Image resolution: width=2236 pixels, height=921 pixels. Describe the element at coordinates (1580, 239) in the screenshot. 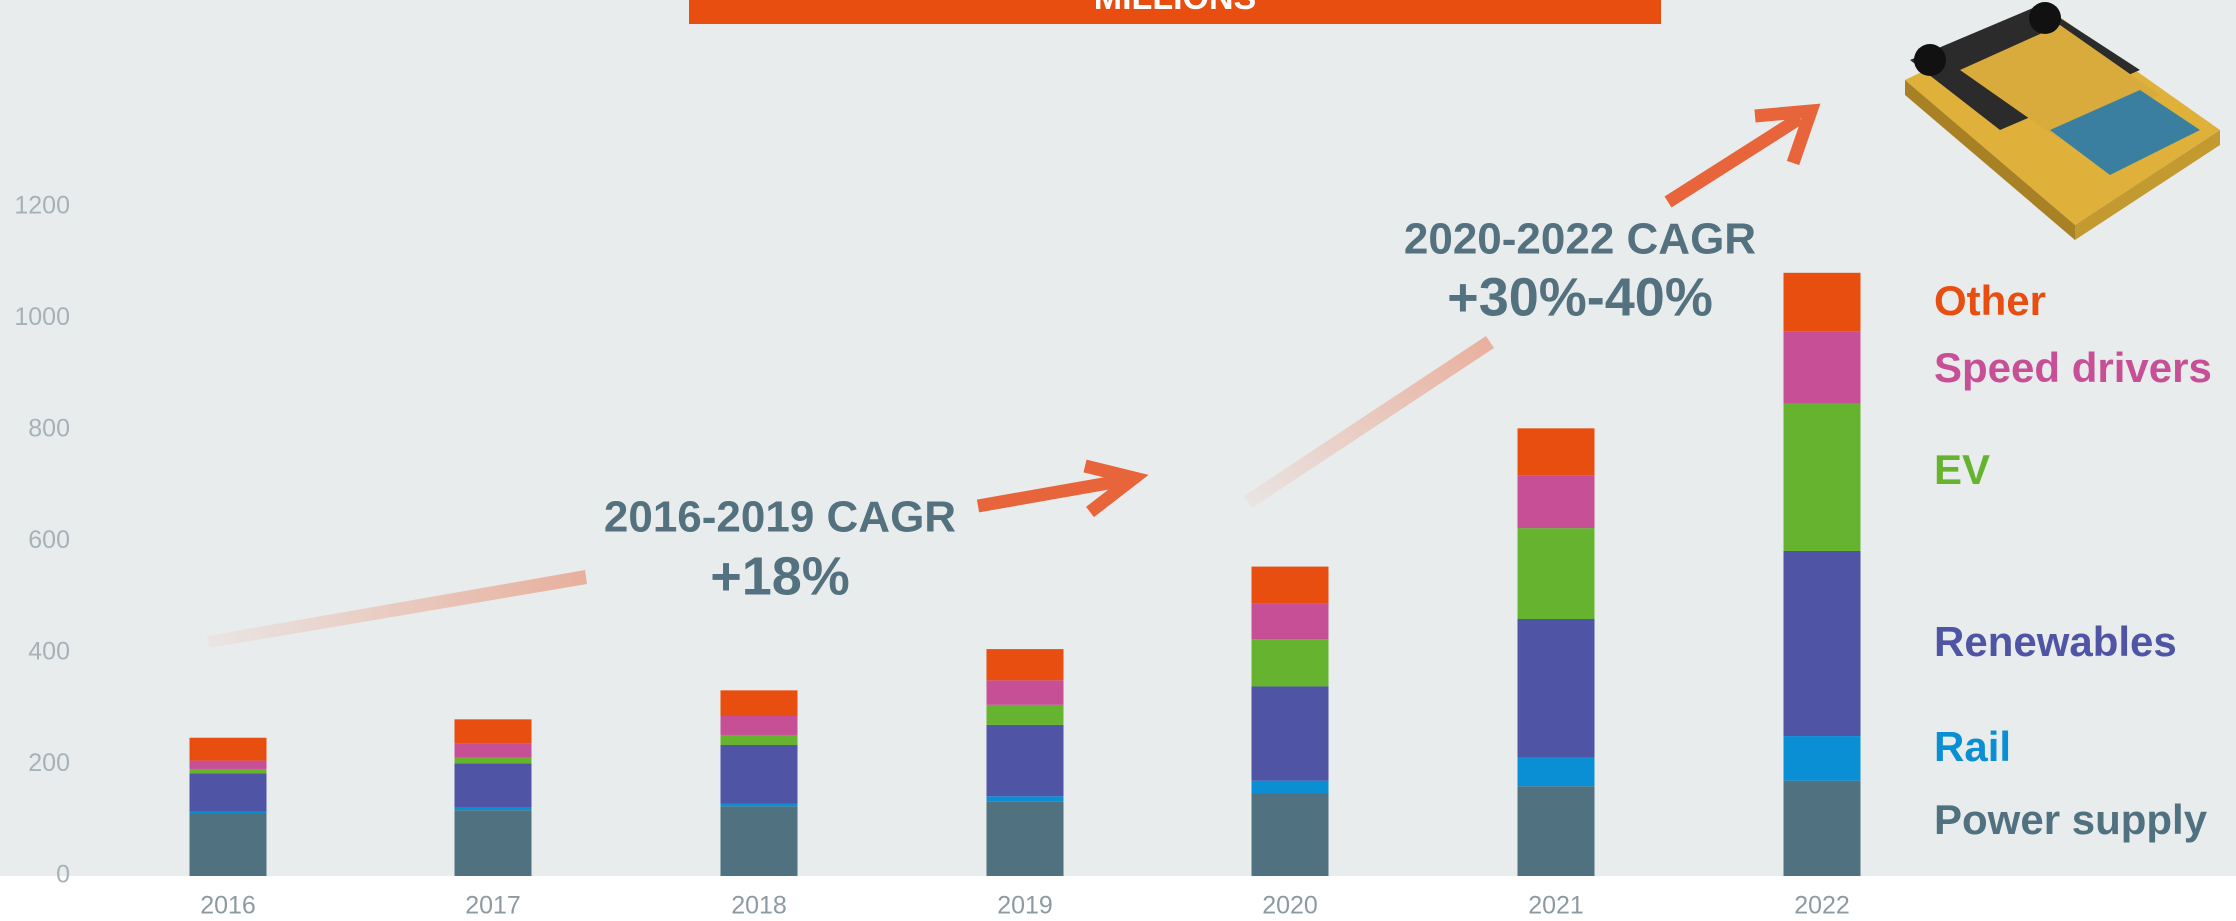

I see `annotation: 2020-2022 CAGR` at that location.